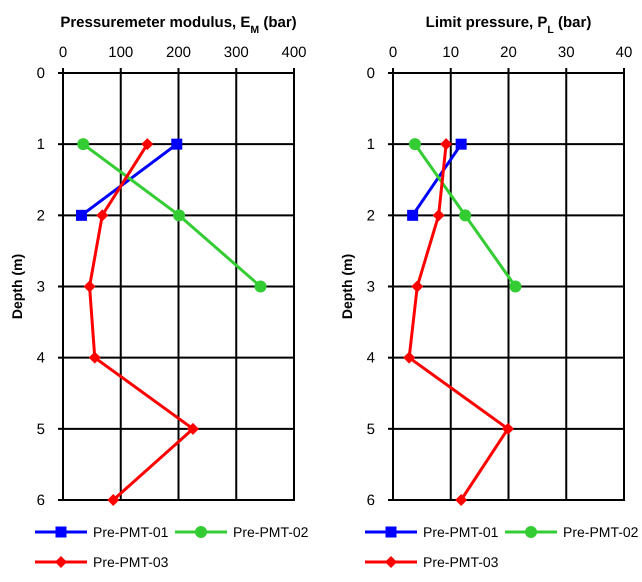  What do you see at coordinates (566, 52) in the screenshot?
I see `x-tick-label: 30` at bounding box center [566, 52].